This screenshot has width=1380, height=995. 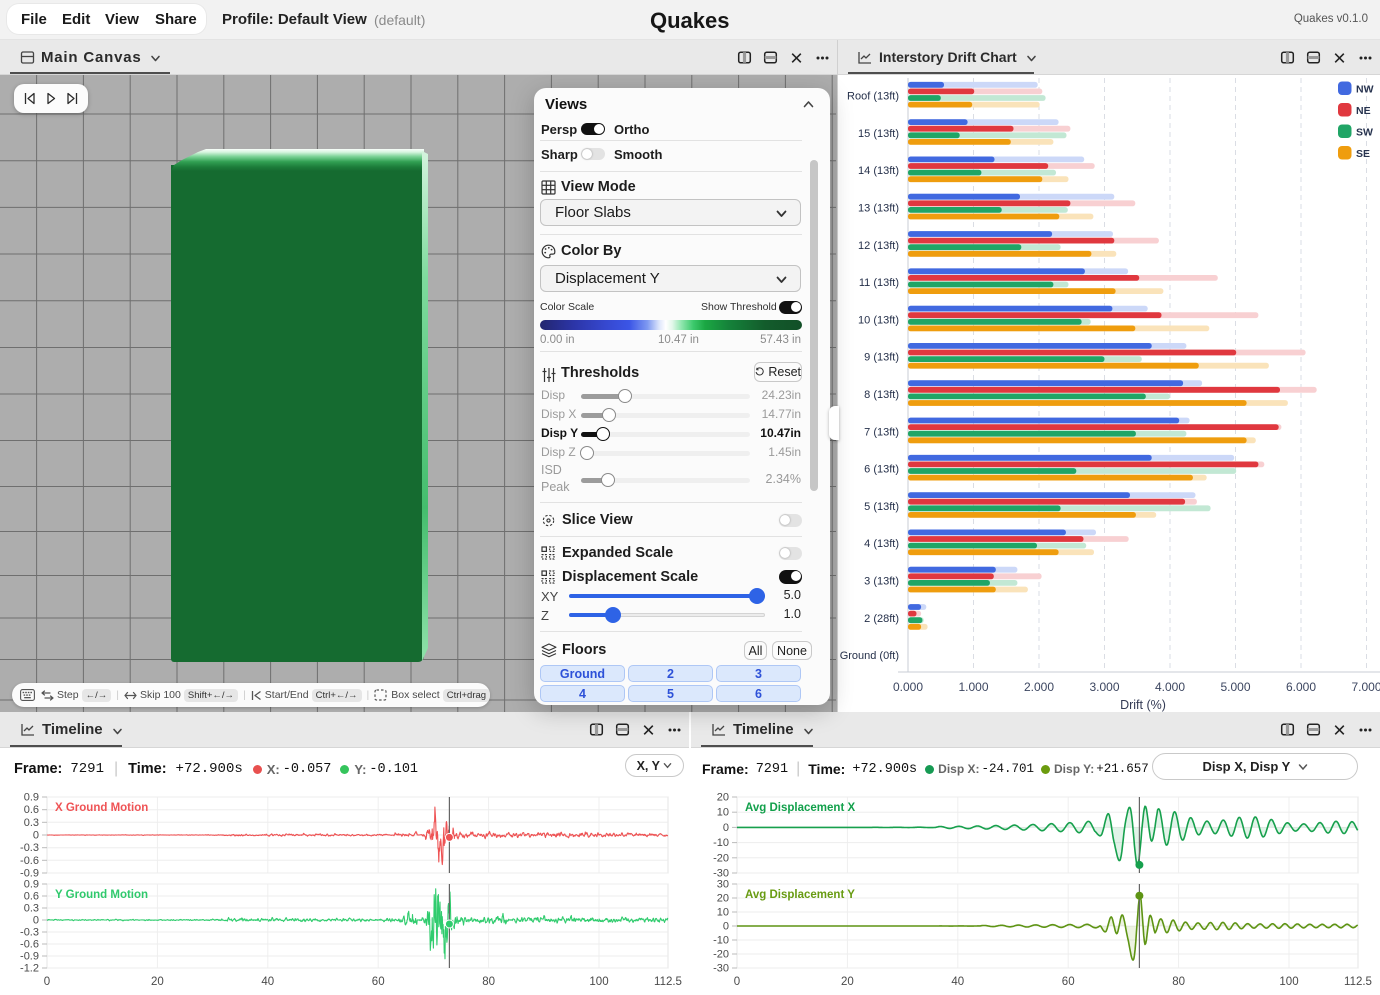 I want to click on svg-text: 2 (28ft), so click(x=881, y=619).